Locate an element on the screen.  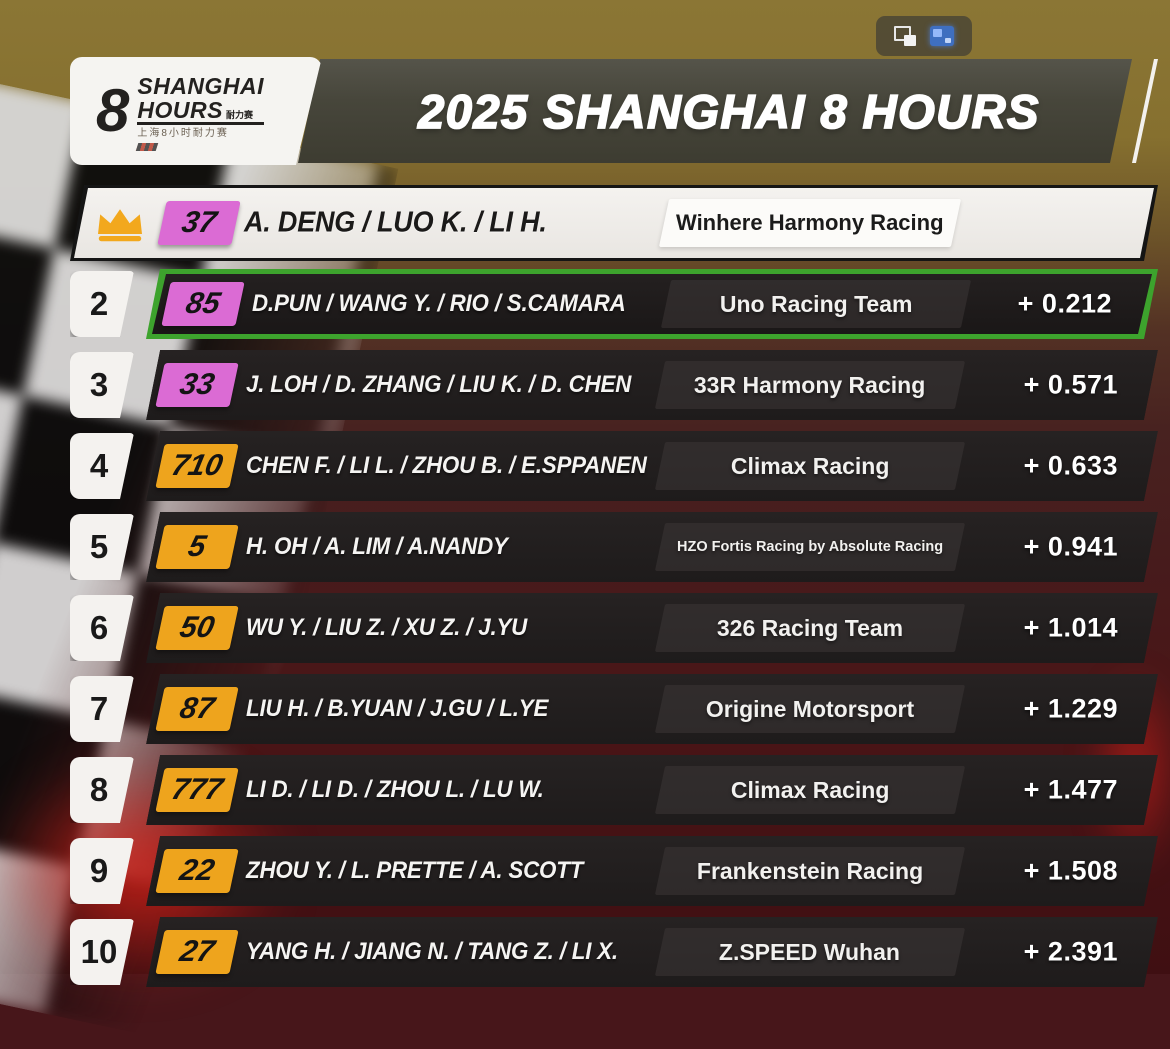
logo-cjk-subtitle: 上海8小时耐力赛 is located at coordinates (183, 134).